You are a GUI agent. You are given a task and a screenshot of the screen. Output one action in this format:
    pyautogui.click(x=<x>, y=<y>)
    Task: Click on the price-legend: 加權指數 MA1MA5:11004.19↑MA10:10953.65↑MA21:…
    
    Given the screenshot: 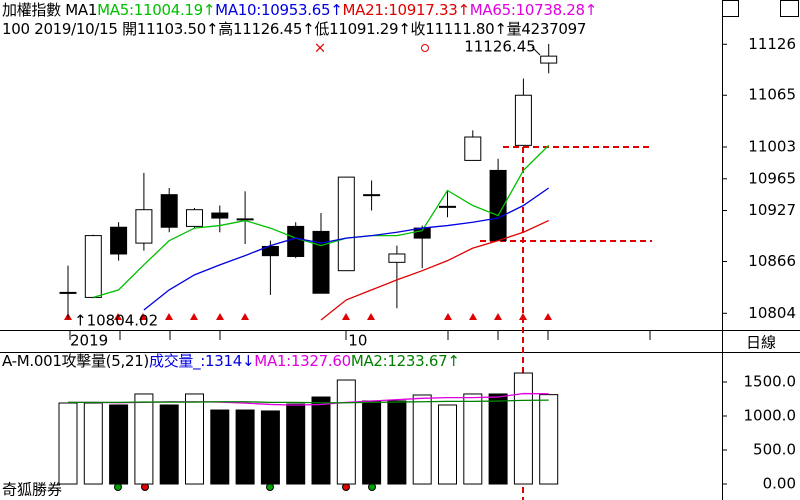 What is the action you would take?
    pyautogui.click(x=361, y=10)
    